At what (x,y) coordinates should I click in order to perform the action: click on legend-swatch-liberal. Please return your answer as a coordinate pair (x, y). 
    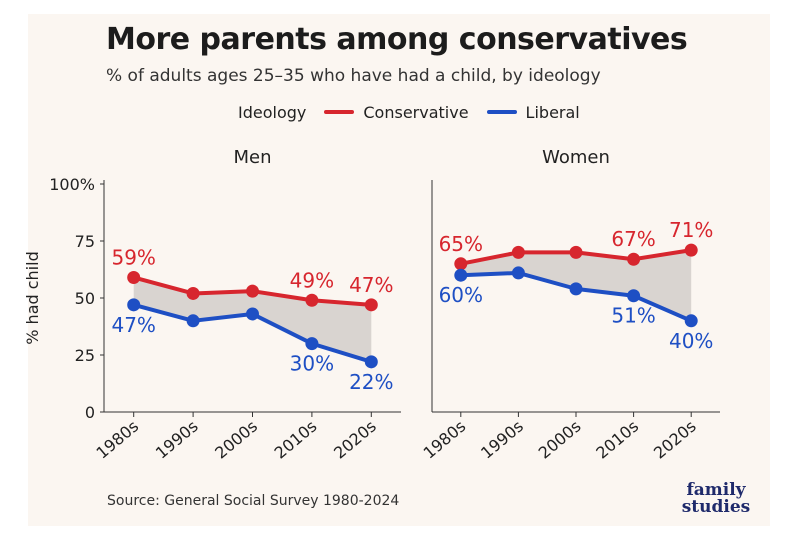
    Looking at the image, I should click on (501, 112).